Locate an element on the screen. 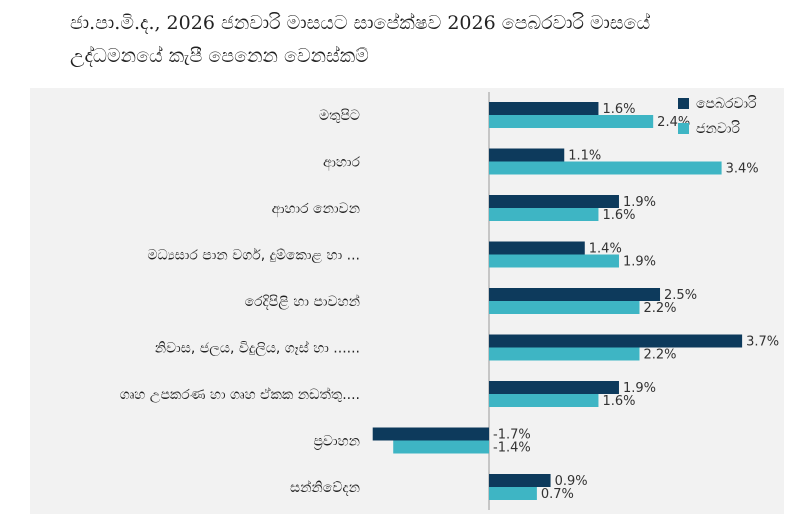 Image resolution: width=800 pixels, height=527 pixels. category-label: ආහාර නොවන is located at coordinates (316, 209).